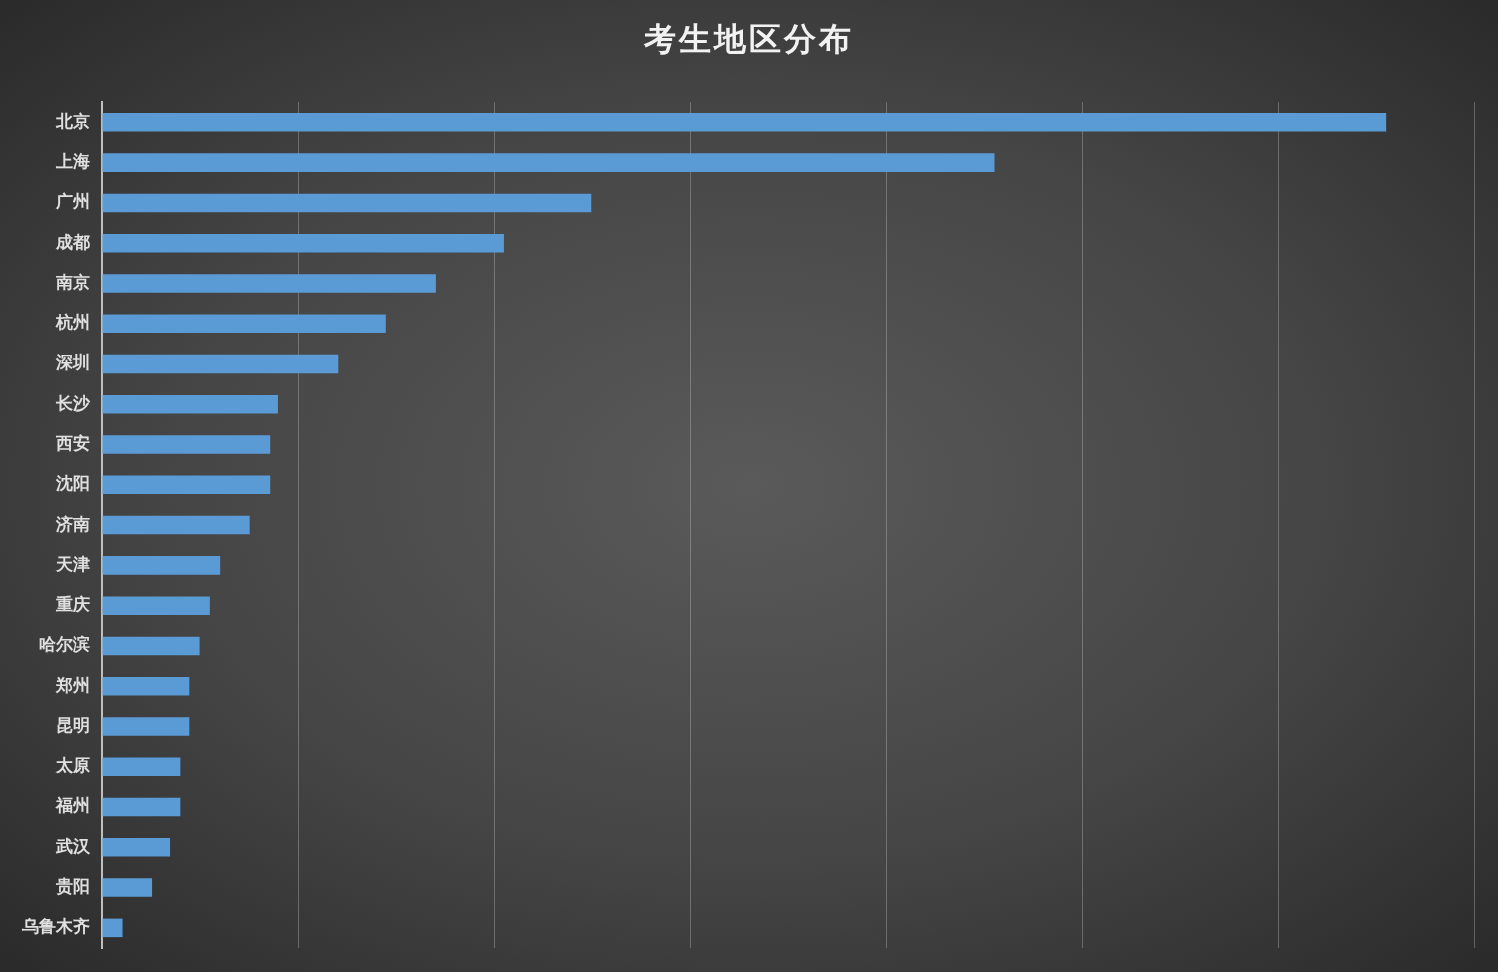 This screenshot has width=1498, height=972. What do you see at coordinates (72, 765) in the screenshot?
I see `y-tick-label: 太原` at bounding box center [72, 765].